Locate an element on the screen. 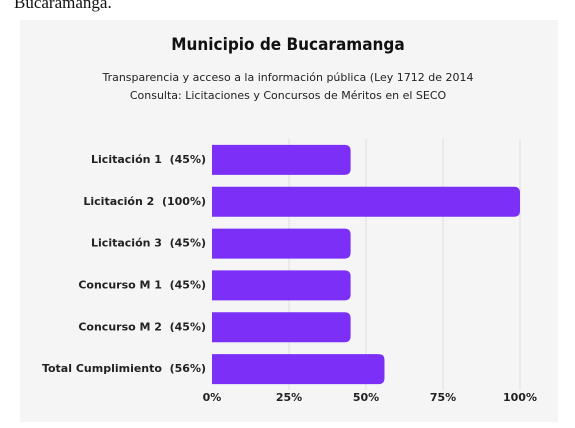 The width and height of the screenshot is (575, 428). x-tick-label: 25% is located at coordinates (289, 397).